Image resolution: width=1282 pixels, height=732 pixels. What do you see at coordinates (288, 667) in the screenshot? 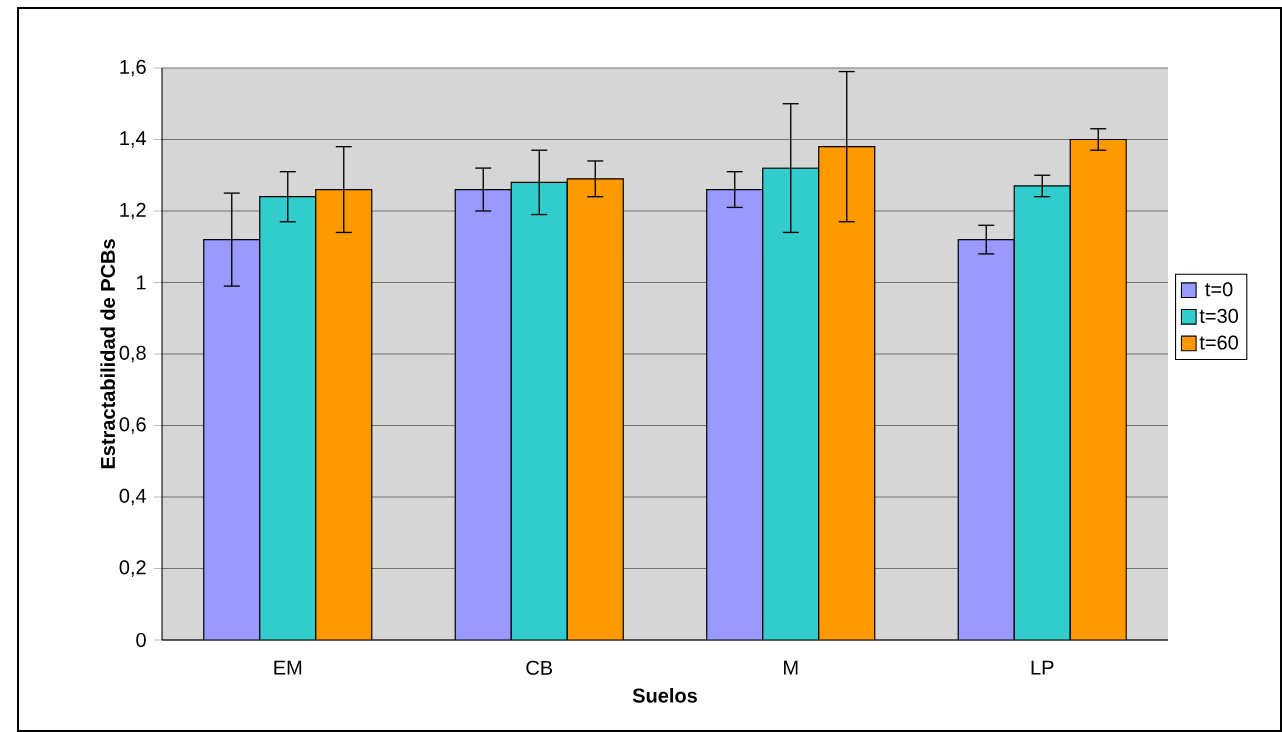
I see `x-tick-label: EM` at bounding box center [288, 667].